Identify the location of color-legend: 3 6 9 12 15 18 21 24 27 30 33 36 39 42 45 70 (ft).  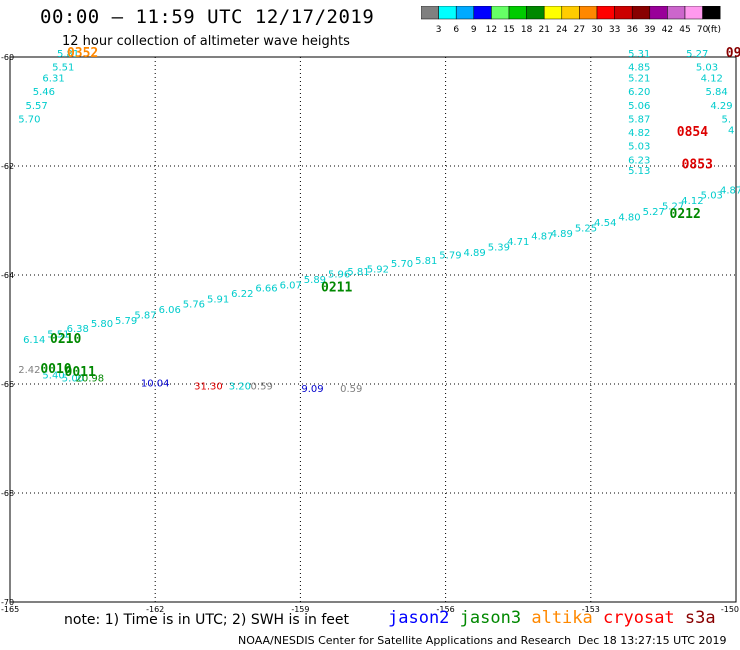
(576, 22).